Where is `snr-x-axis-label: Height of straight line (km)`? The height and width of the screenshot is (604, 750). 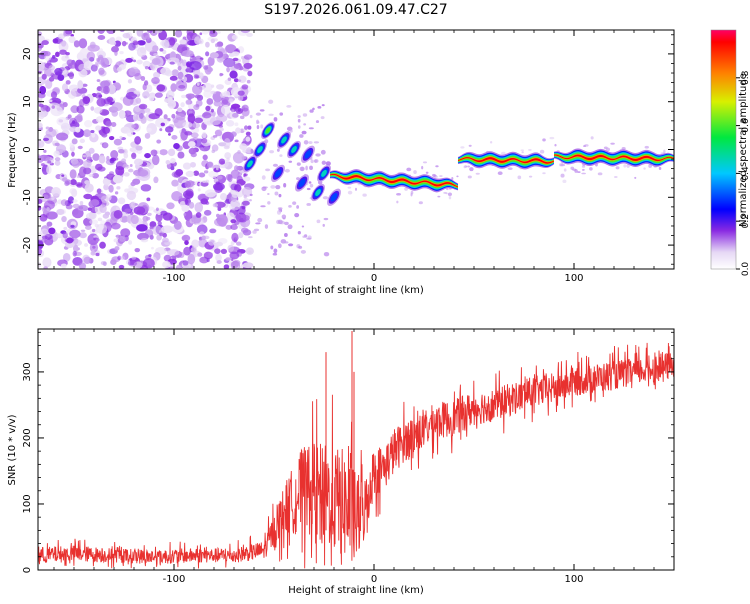
snr-x-axis-label: Height of straight line (km) is located at coordinates (356, 590).